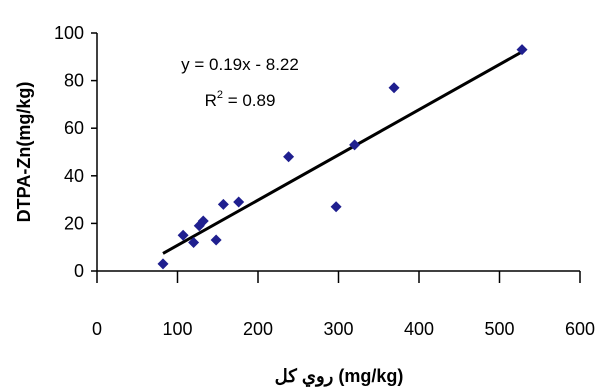 Image resolution: width=605 pixels, height=392 pixels. What do you see at coordinates (240, 64) in the screenshot?
I see `trendline-equation: y = 0.19x - 8.22` at bounding box center [240, 64].